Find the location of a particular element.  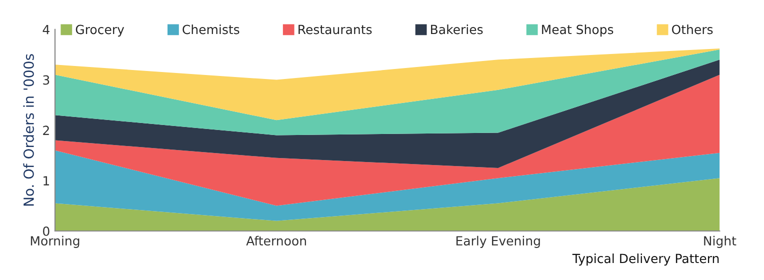

x-tick-label: Morning is located at coordinates (55, 242).